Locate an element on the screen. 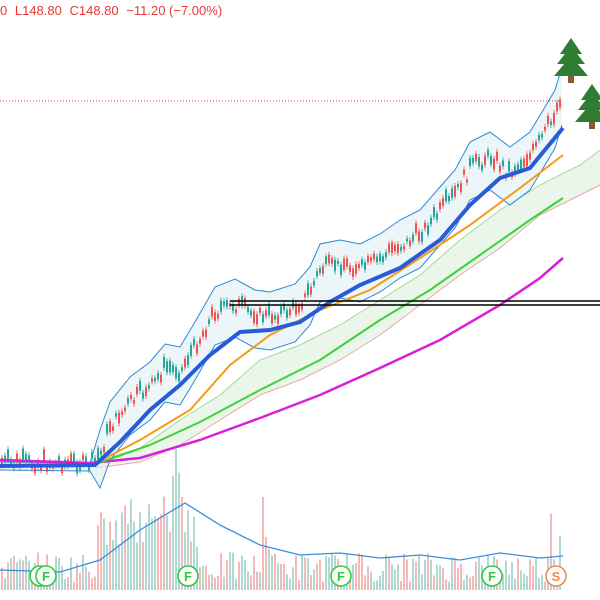 The width and height of the screenshot is (600, 600). event-marker-circle is located at coordinates (492, 576).